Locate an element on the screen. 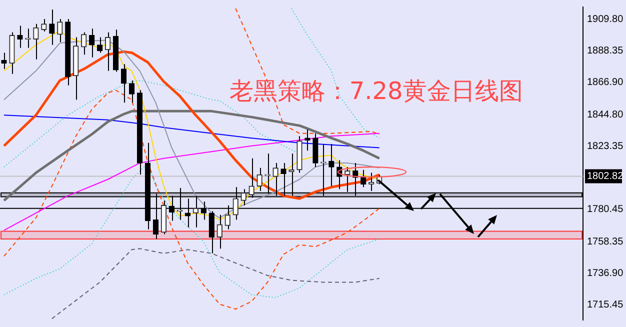 The image size is (626, 327). y-tick-label: 1888.35 is located at coordinates (605, 50).